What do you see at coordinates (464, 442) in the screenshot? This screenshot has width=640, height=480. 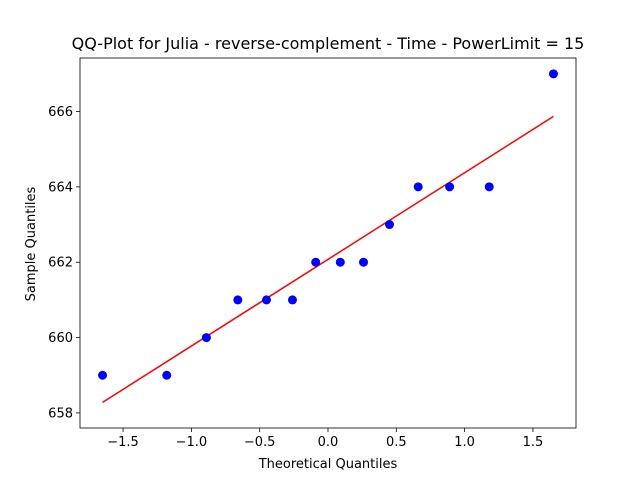 I see `x-tick-label: 1.0` at bounding box center [464, 442].